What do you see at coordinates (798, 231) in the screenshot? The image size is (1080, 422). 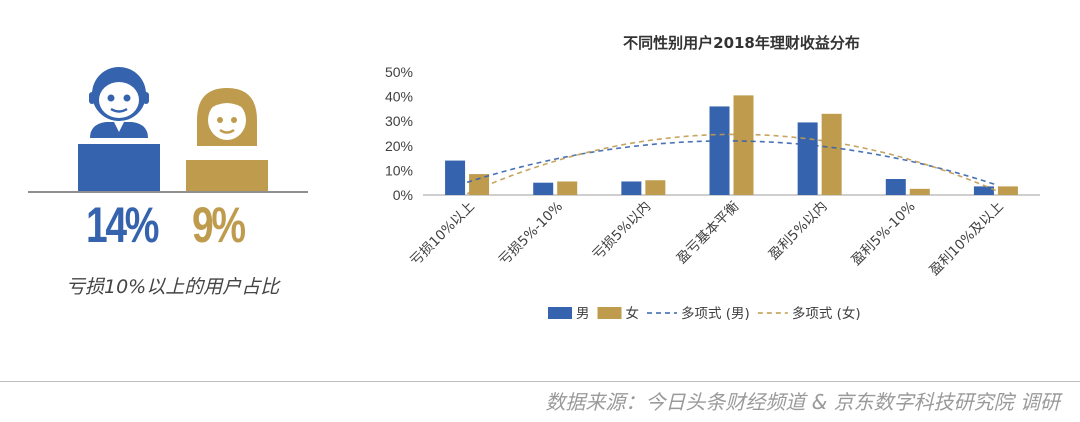 I see `x-tick-label: 盈利5%以内` at bounding box center [798, 231].